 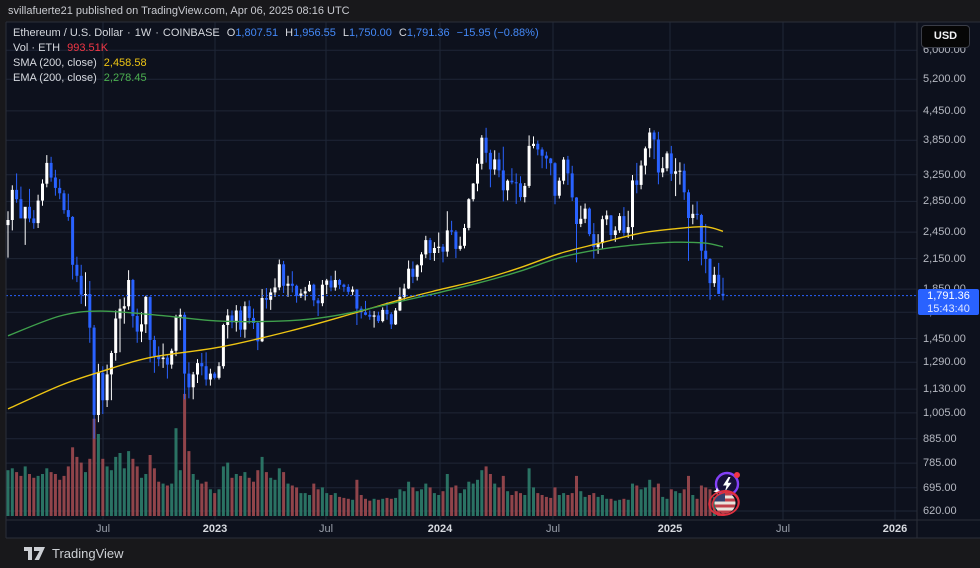 What do you see at coordinates (428, 33) in the screenshot?
I see `close-value: 1,791.36` at bounding box center [428, 33].